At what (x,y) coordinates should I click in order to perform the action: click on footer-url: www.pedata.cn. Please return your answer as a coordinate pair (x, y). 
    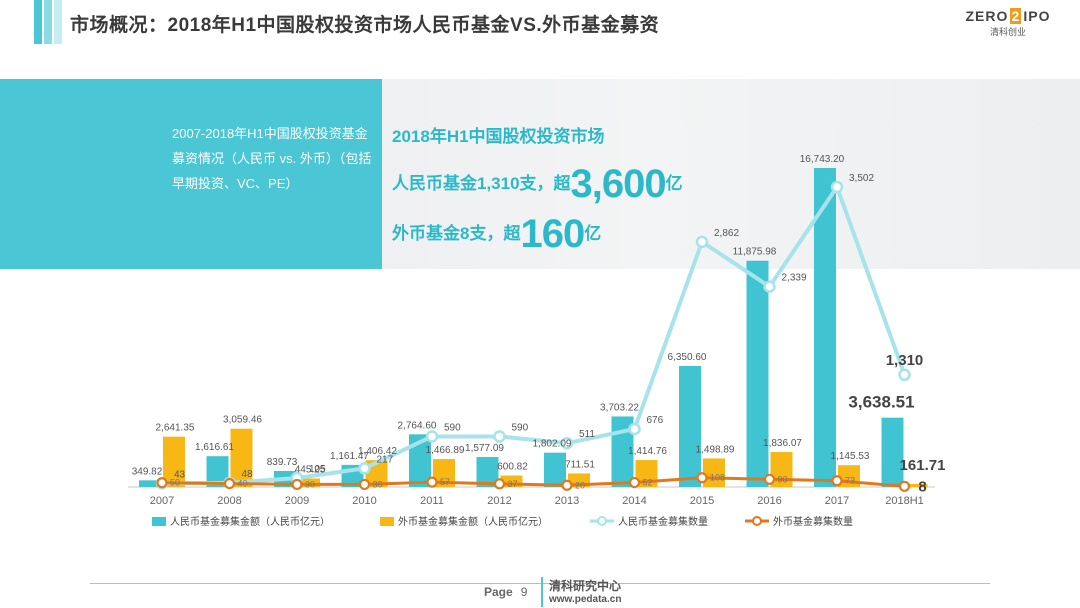
    Looking at the image, I should click on (585, 599).